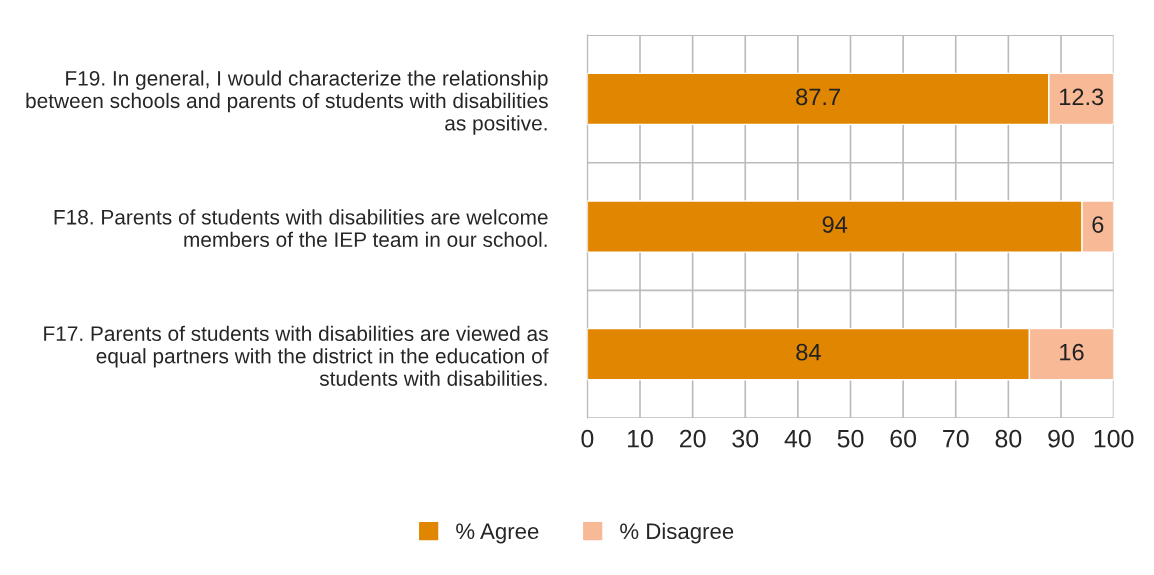  What do you see at coordinates (287, 102) in the screenshot?
I see `y-tick-label: F19. In general, I would characterize the relationship between schools and parents of students with disabilities as positive.` at bounding box center [287, 102].